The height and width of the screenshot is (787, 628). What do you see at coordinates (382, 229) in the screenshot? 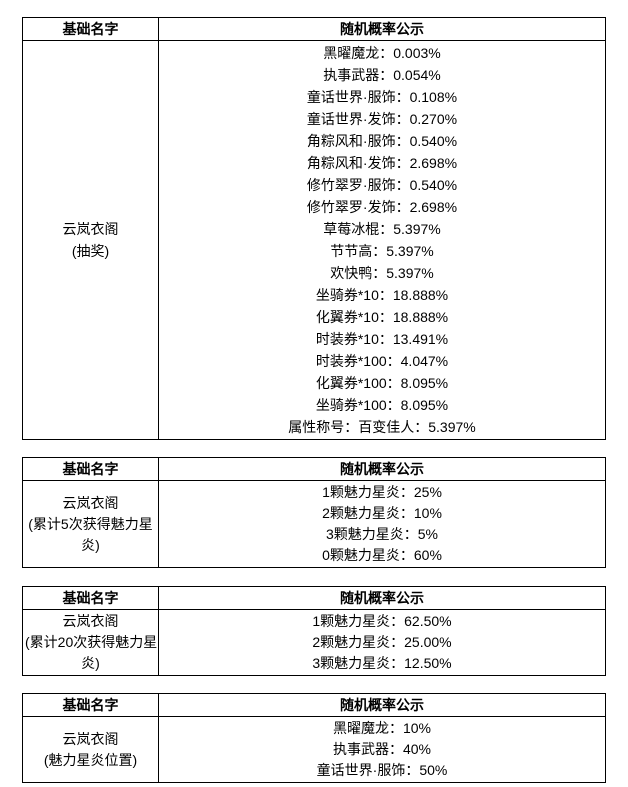
I see `probability-item: 草莓冰棍：5.397%` at bounding box center [382, 229].